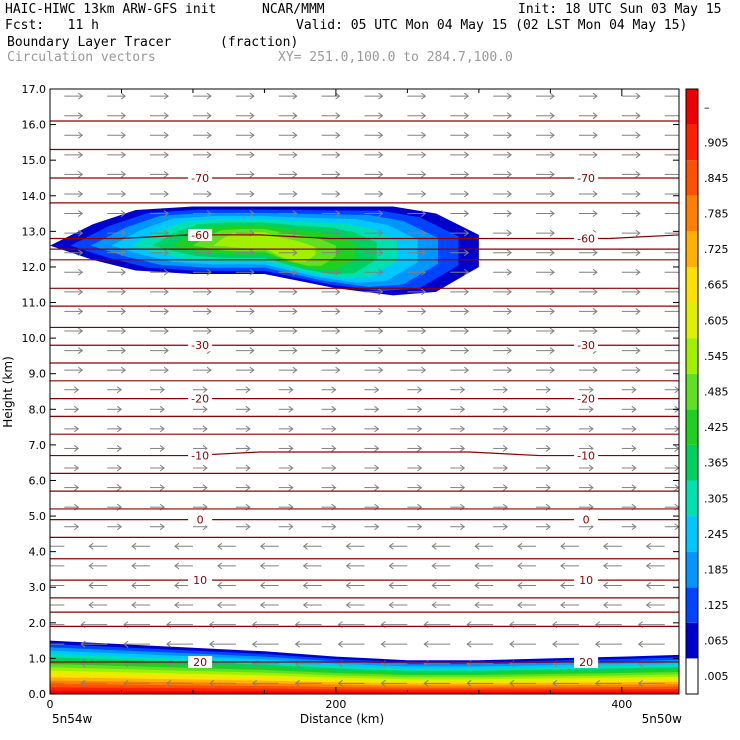  What do you see at coordinates (586, 399) in the screenshot?
I see `contour-label: -20` at bounding box center [586, 399].